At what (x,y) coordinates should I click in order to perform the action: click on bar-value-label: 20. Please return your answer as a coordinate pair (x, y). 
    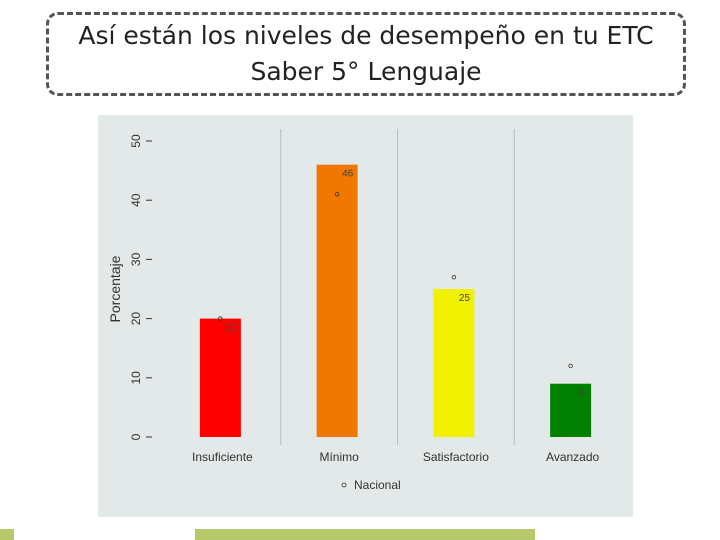
    Looking at the image, I should click on (231, 328).